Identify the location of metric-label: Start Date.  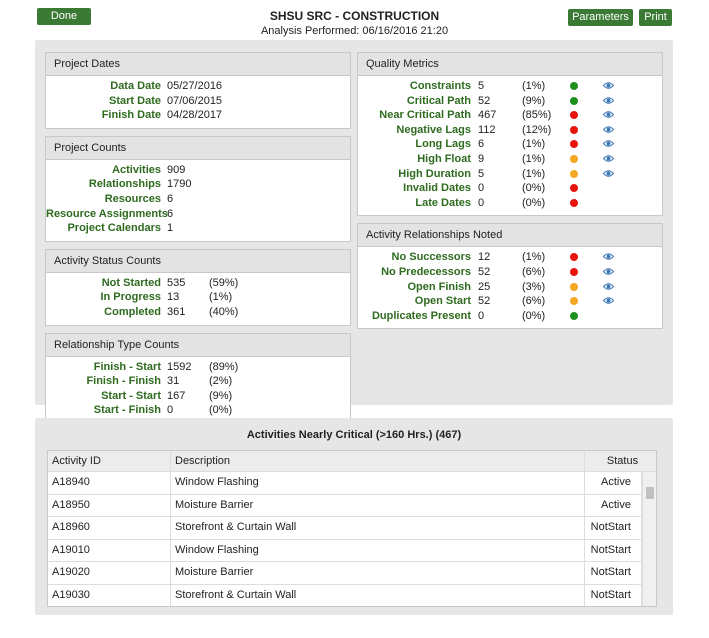
(135, 100).